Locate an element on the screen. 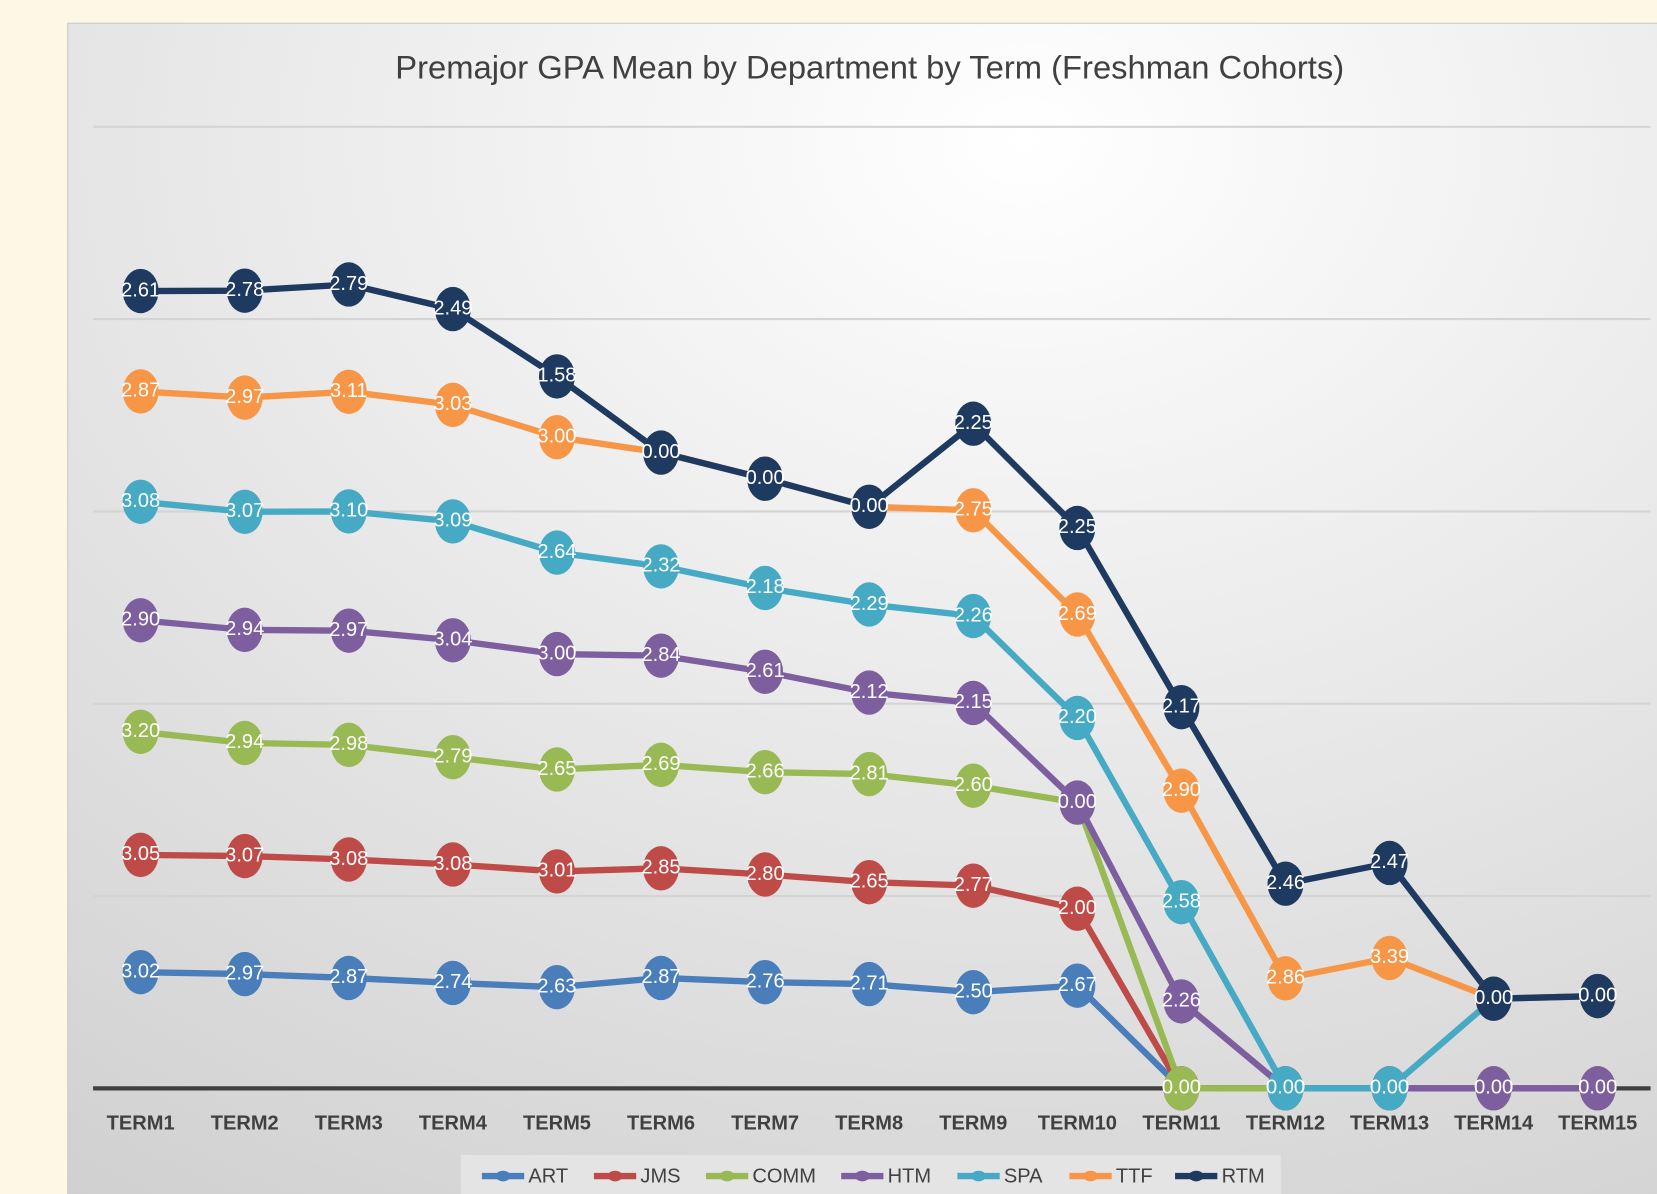 Image resolution: width=1657 pixels, height=1194 pixels. data-label: 3.07 is located at coordinates (244, 511).